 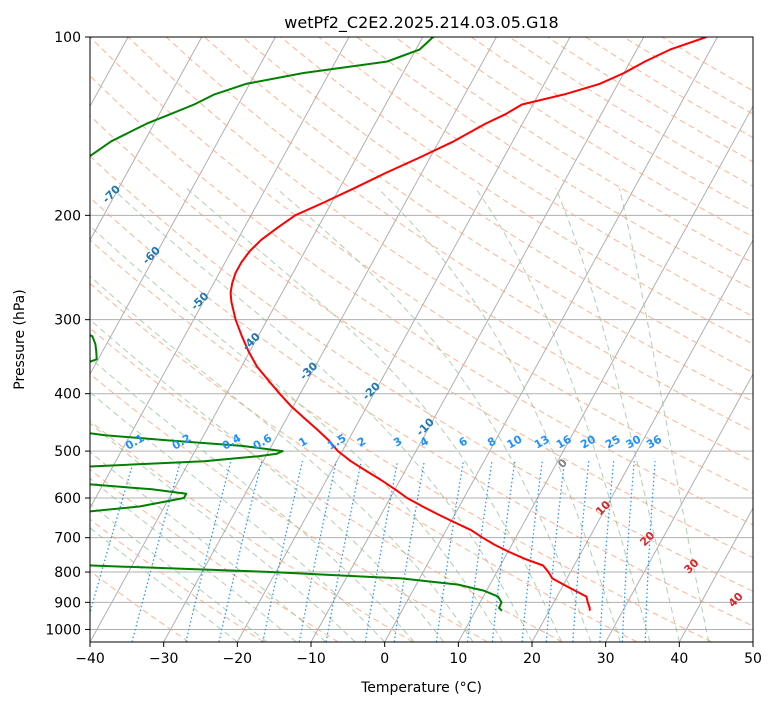 I want to click on mixing-ratio-label: 10, so click(x=515, y=441).